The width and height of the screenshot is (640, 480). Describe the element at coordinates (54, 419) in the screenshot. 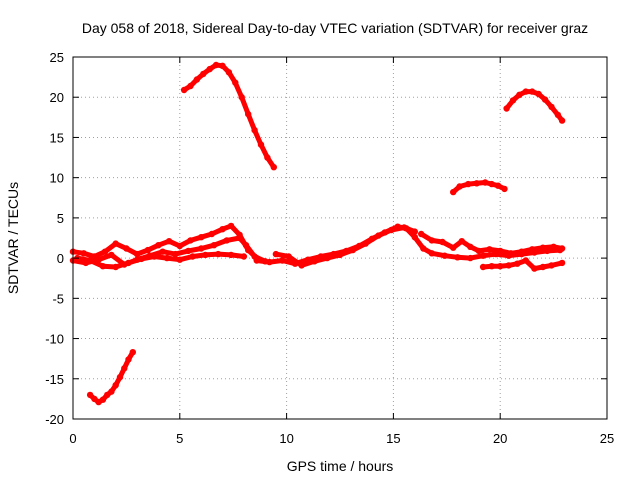

I see `y-tick-label: -20` at that location.